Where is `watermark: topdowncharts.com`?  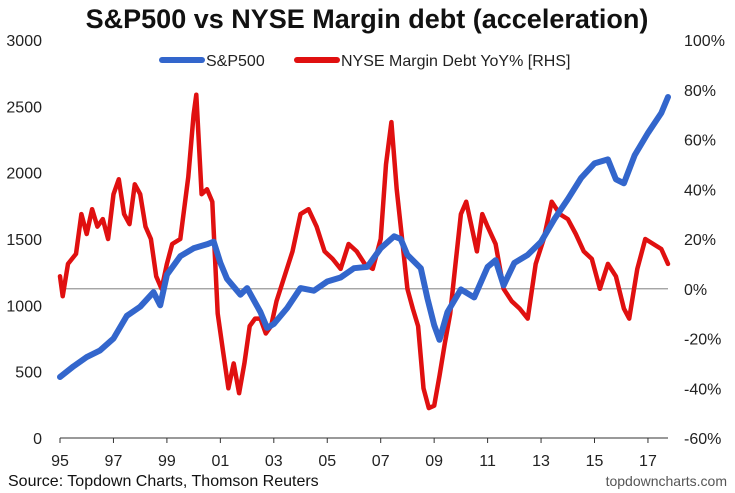 watermark: topdowncharts.com is located at coordinates (666, 481).